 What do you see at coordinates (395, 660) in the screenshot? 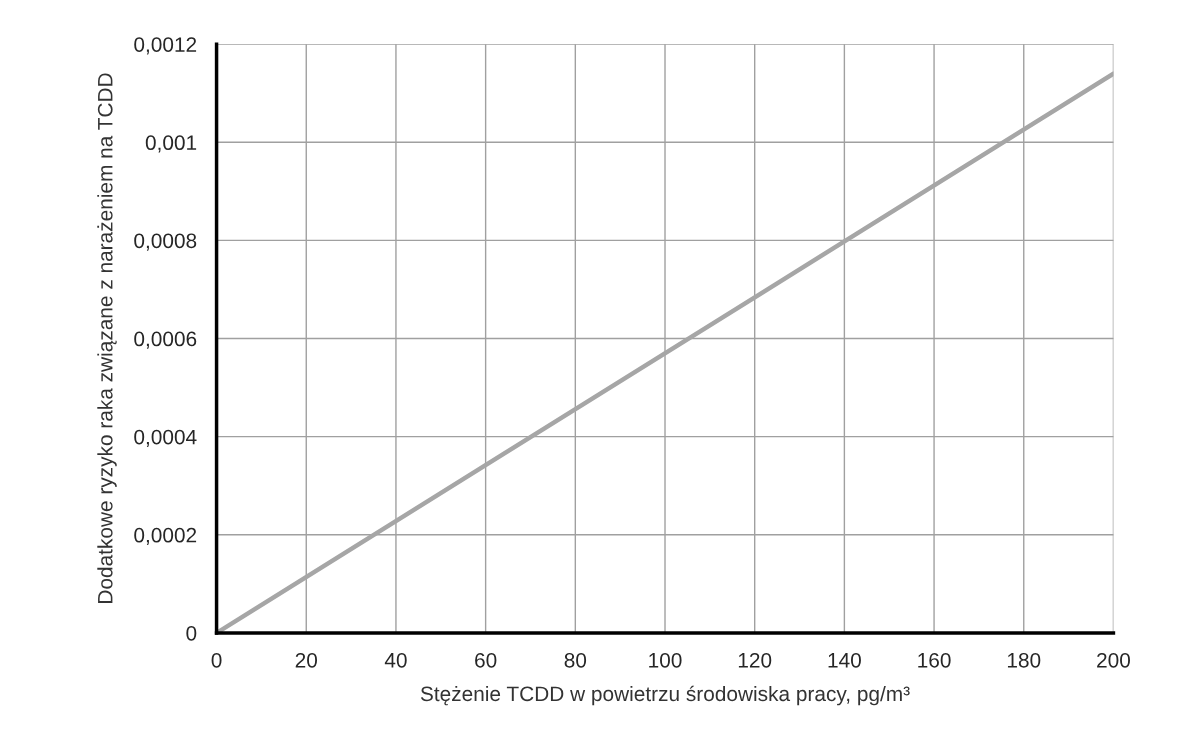
I see `x-tick-label: 40` at bounding box center [395, 660].